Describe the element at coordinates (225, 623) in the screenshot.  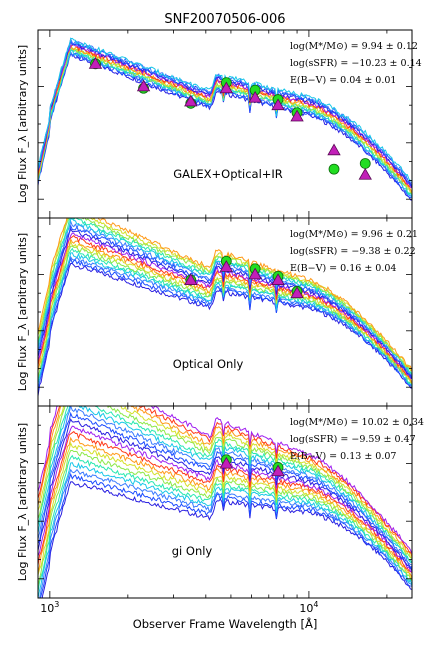
I see `x-axis-label: Observer Frame Wavelength [Å]` at that location.